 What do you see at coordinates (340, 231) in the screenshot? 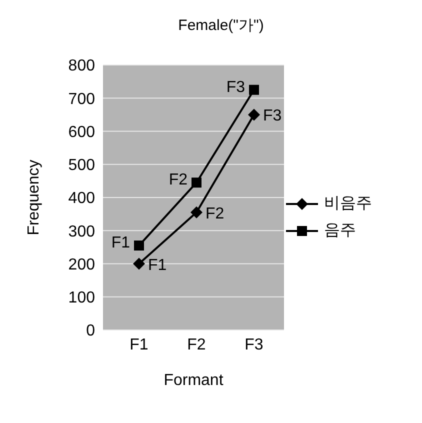
I see `legend-label: 음주` at bounding box center [340, 231].